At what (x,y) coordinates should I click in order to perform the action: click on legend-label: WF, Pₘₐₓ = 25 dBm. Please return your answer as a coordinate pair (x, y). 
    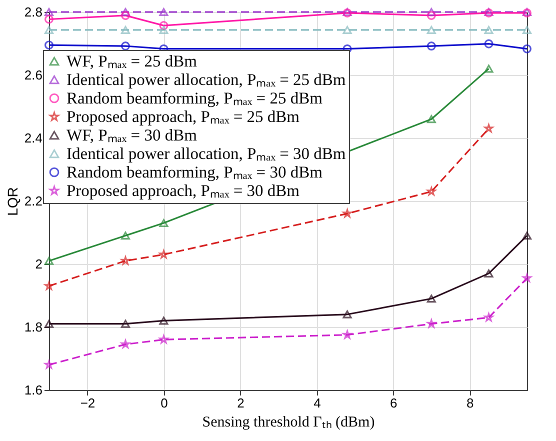
    Looking at the image, I should click on (132, 60).